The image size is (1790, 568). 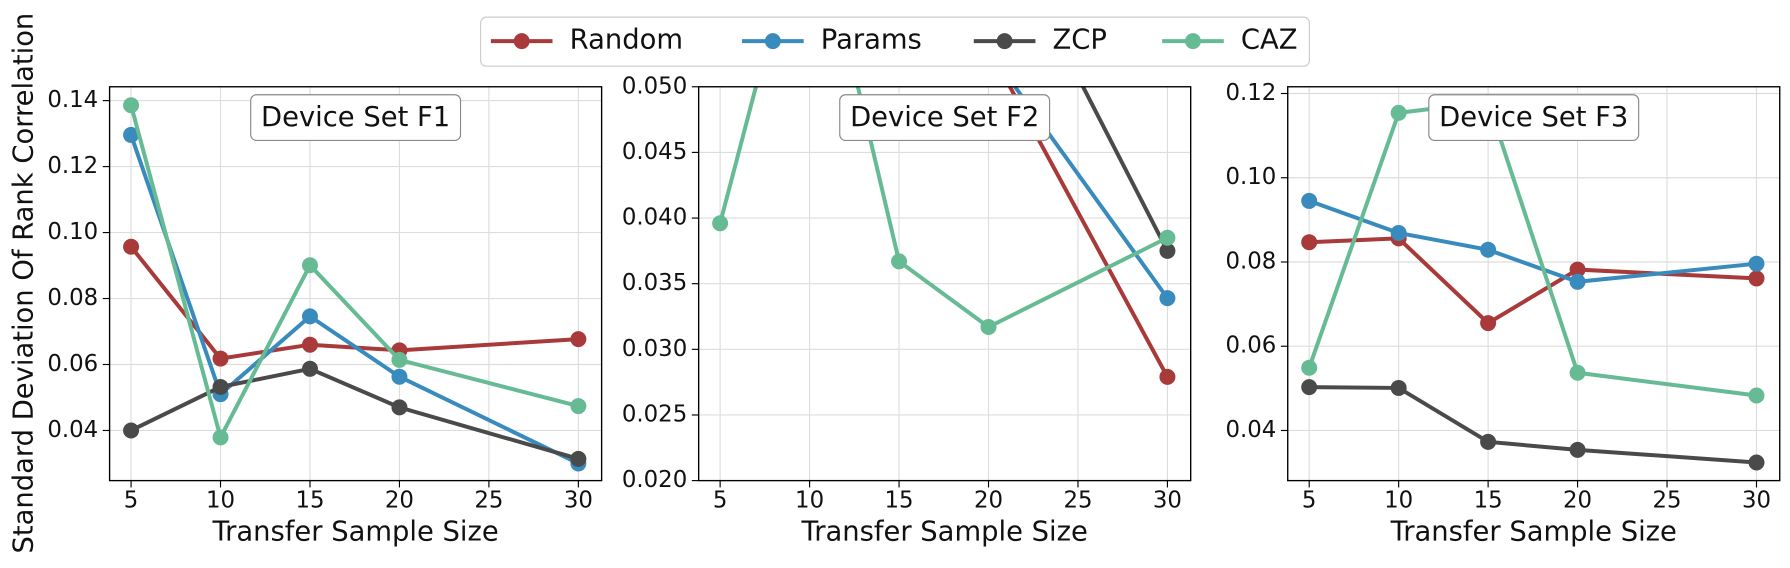 What do you see at coordinates (24, 283) in the screenshot?
I see `y-axis-label: Standard Deviation Of Rank Correlation` at bounding box center [24, 283].